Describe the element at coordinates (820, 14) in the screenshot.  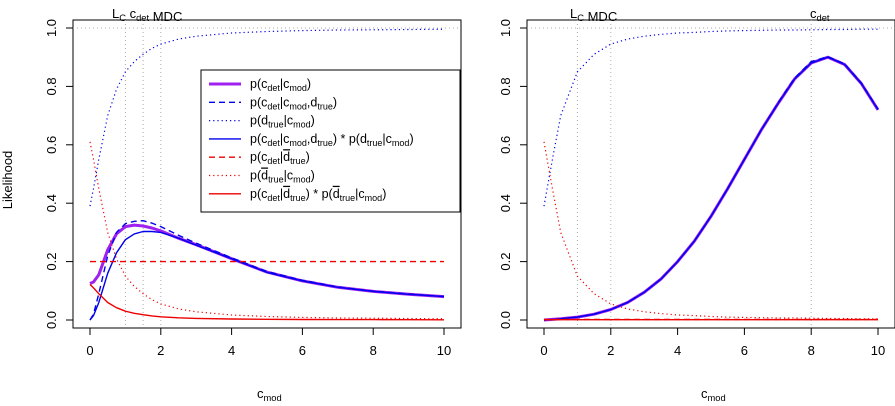
I see `chart-title-right: cdet` at that location.